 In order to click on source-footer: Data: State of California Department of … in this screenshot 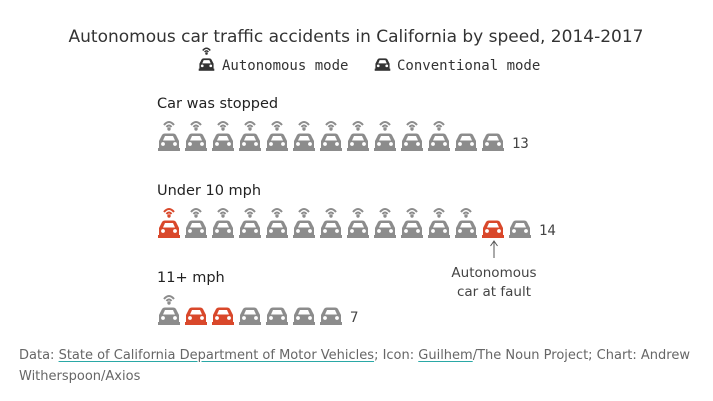, I will do `click(364, 366)`.